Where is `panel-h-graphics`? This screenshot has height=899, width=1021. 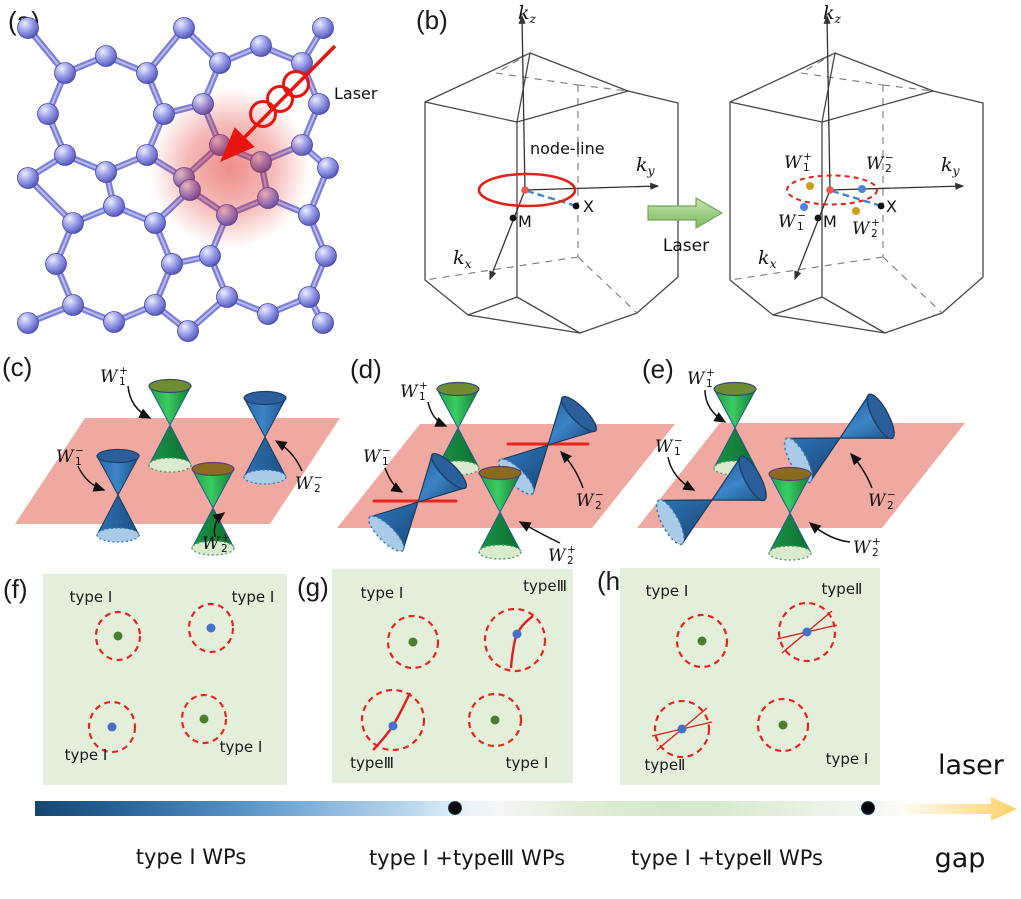 panel-h-graphics is located at coordinates (744, 680).